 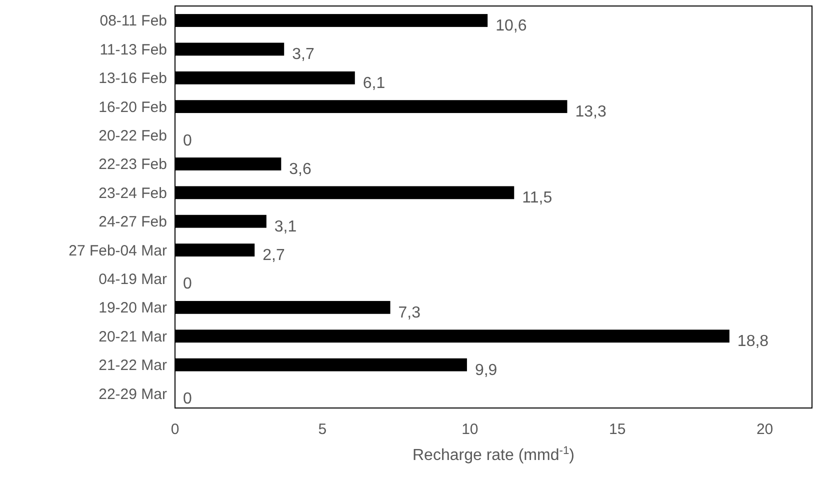 I want to click on y-tick-label: 16-20 Feb, so click(x=132, y=107).